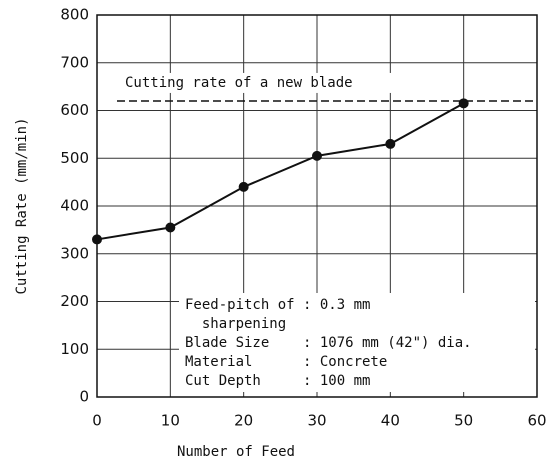 This screenshot has height=465, width=550. I want to click on y-tick-label: 0, so click(84, 397).